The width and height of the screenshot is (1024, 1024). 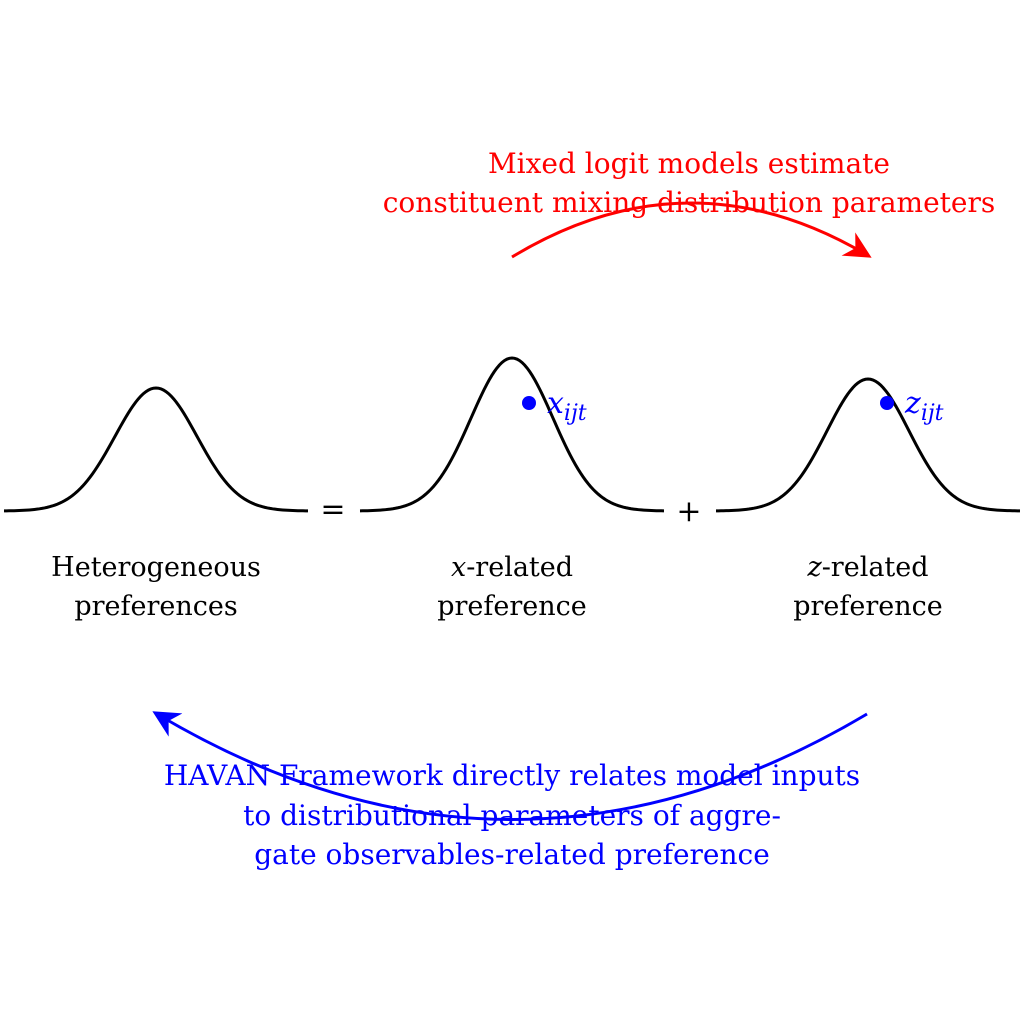 What do you see at coordinates (868, 606) in the screenshot?
I see `z-related-label-line2: preference` at bounding box center [868, 606].